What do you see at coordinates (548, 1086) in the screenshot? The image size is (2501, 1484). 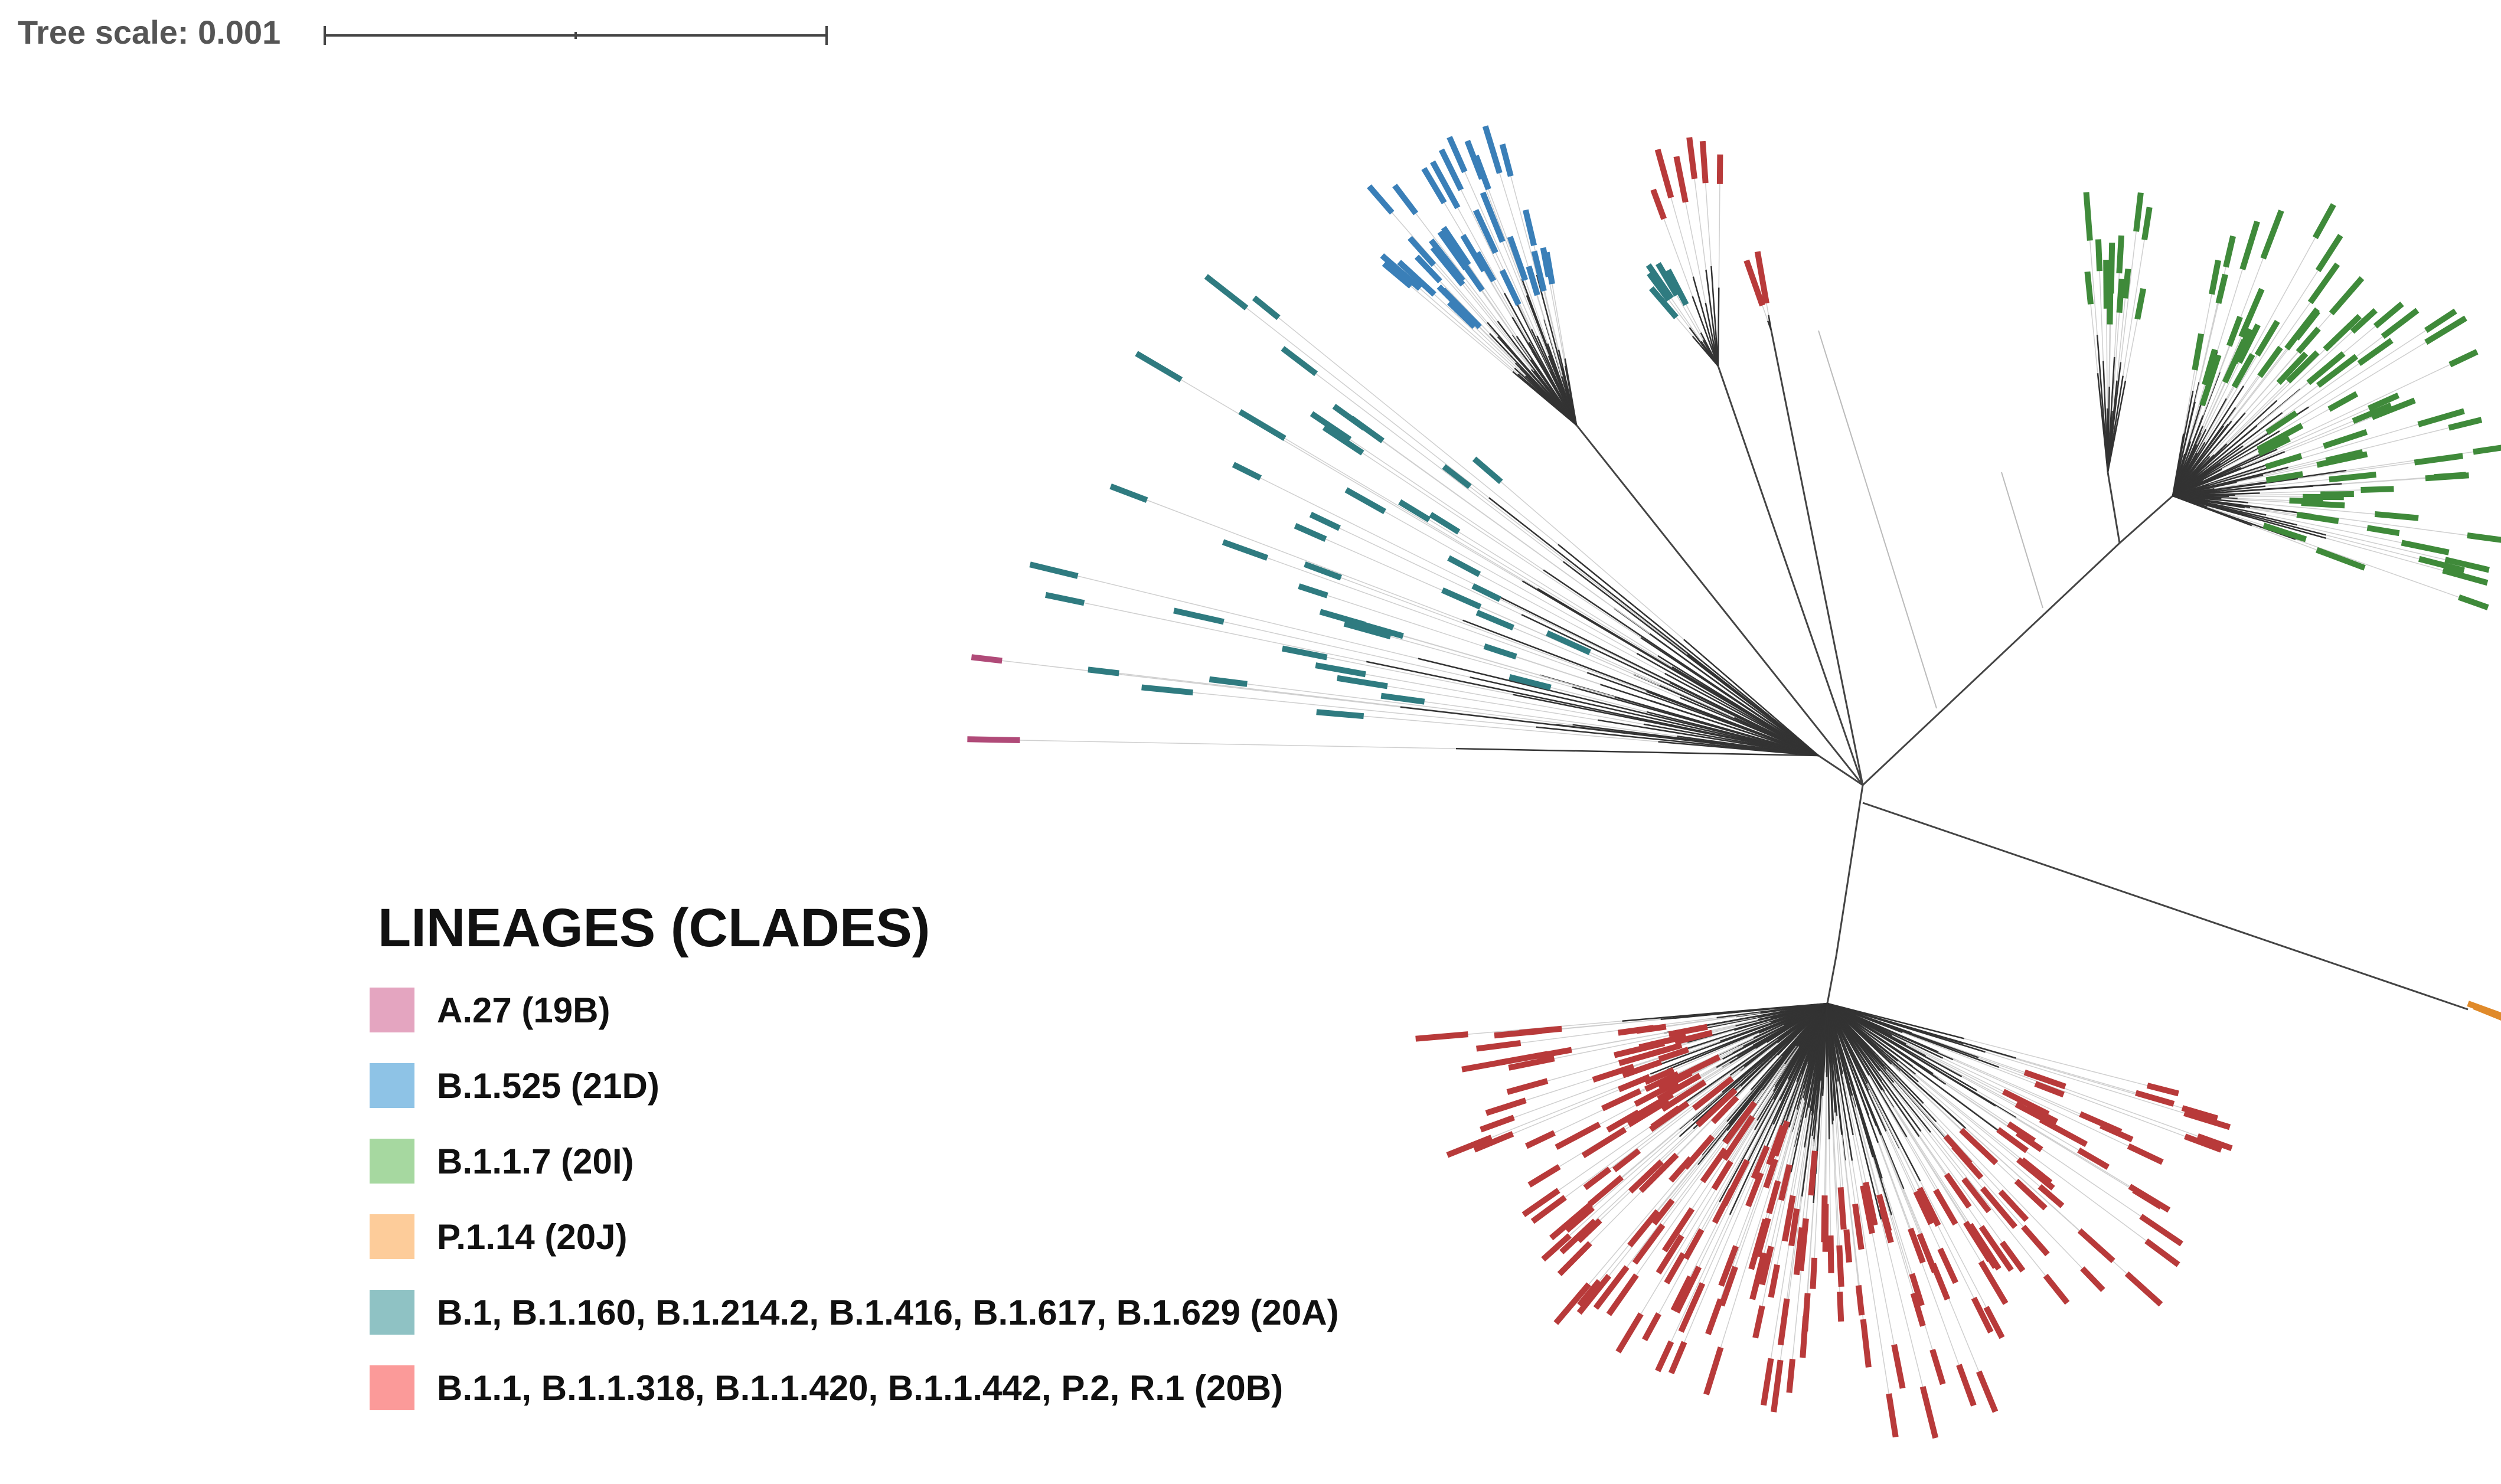 I see `legend-label: B.1.525 (21D)` at bounding box center [548, 1086].